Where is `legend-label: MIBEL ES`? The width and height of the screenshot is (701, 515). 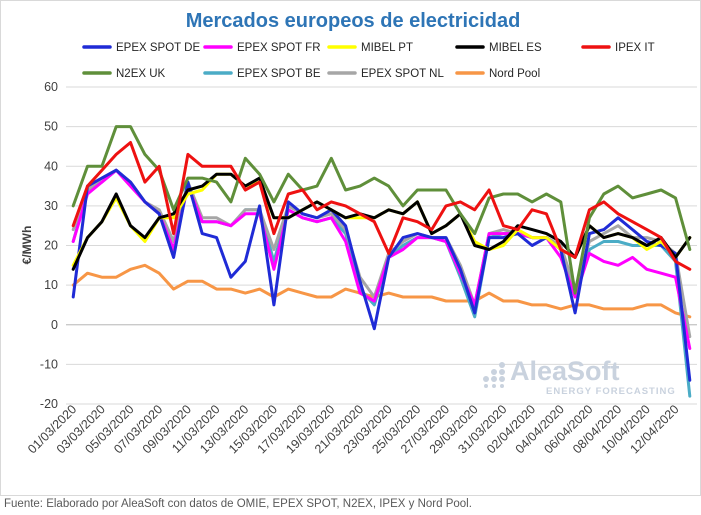
legend-label: MIBEL ES is located at coordinates (515, 48).